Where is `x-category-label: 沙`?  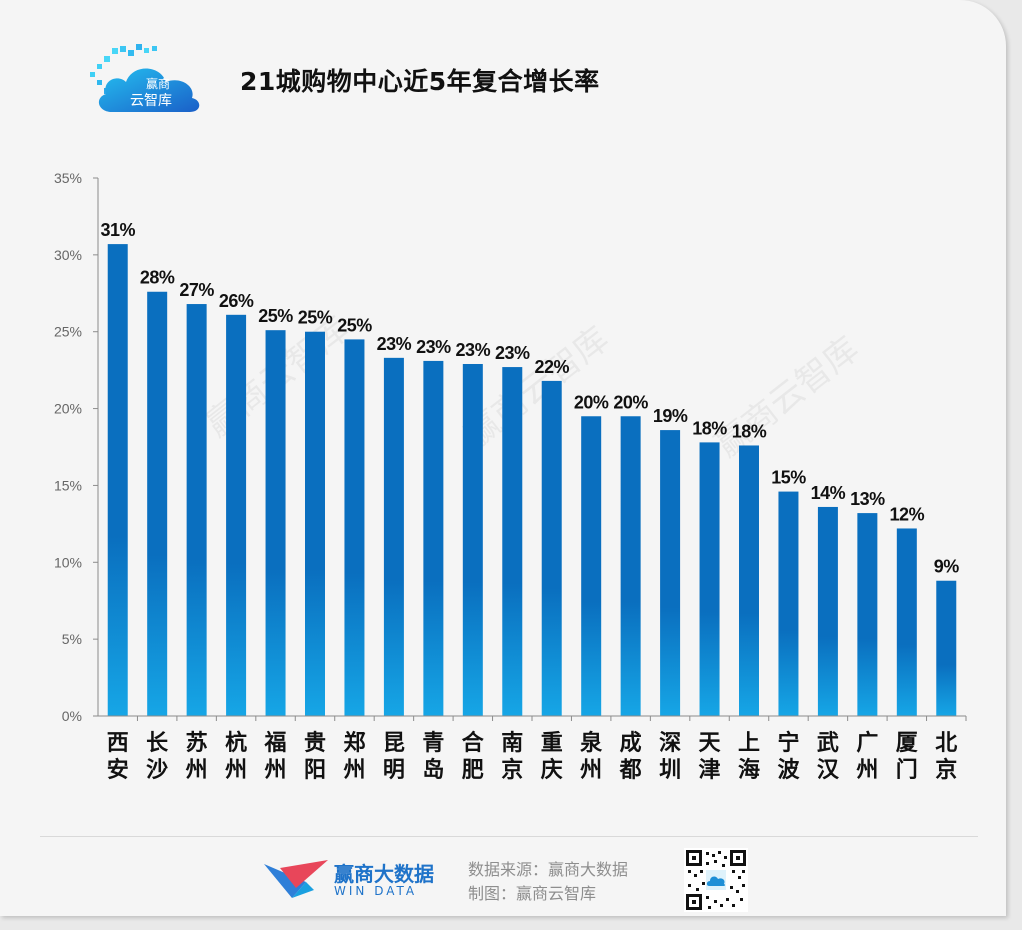
x-category-label: 沙 is located at coordinates (157, 770).